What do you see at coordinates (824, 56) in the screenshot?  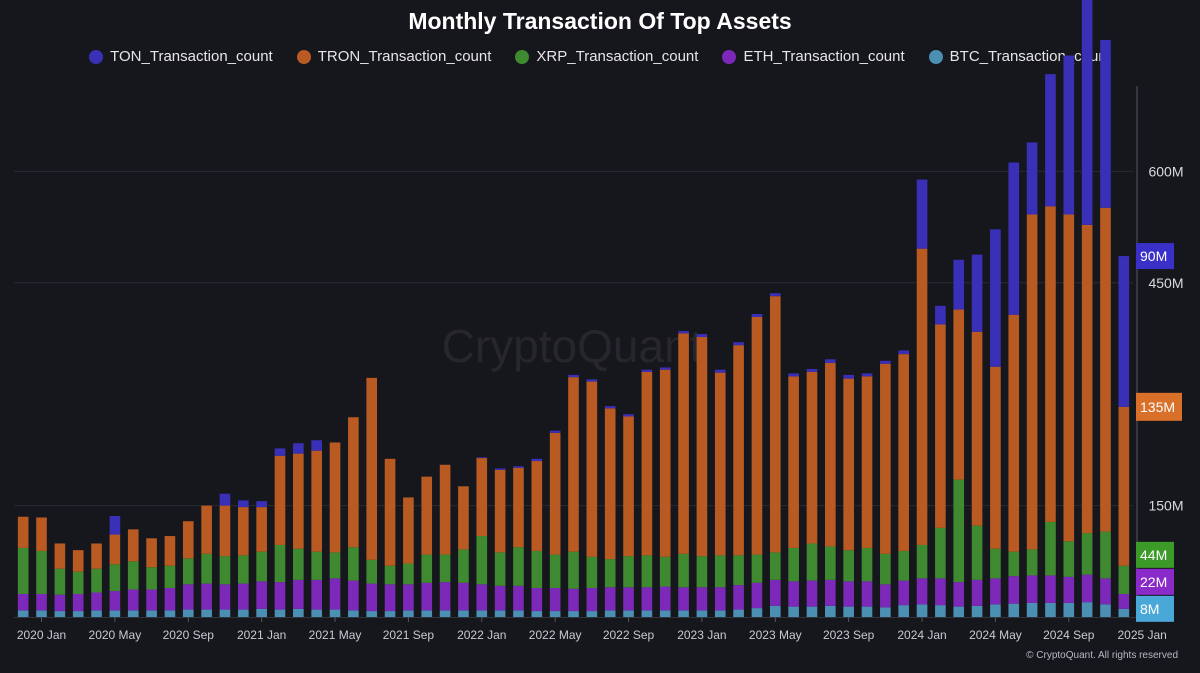 I see `legend-label: ETH_Transaction_count` at bounding box center [824, 56].